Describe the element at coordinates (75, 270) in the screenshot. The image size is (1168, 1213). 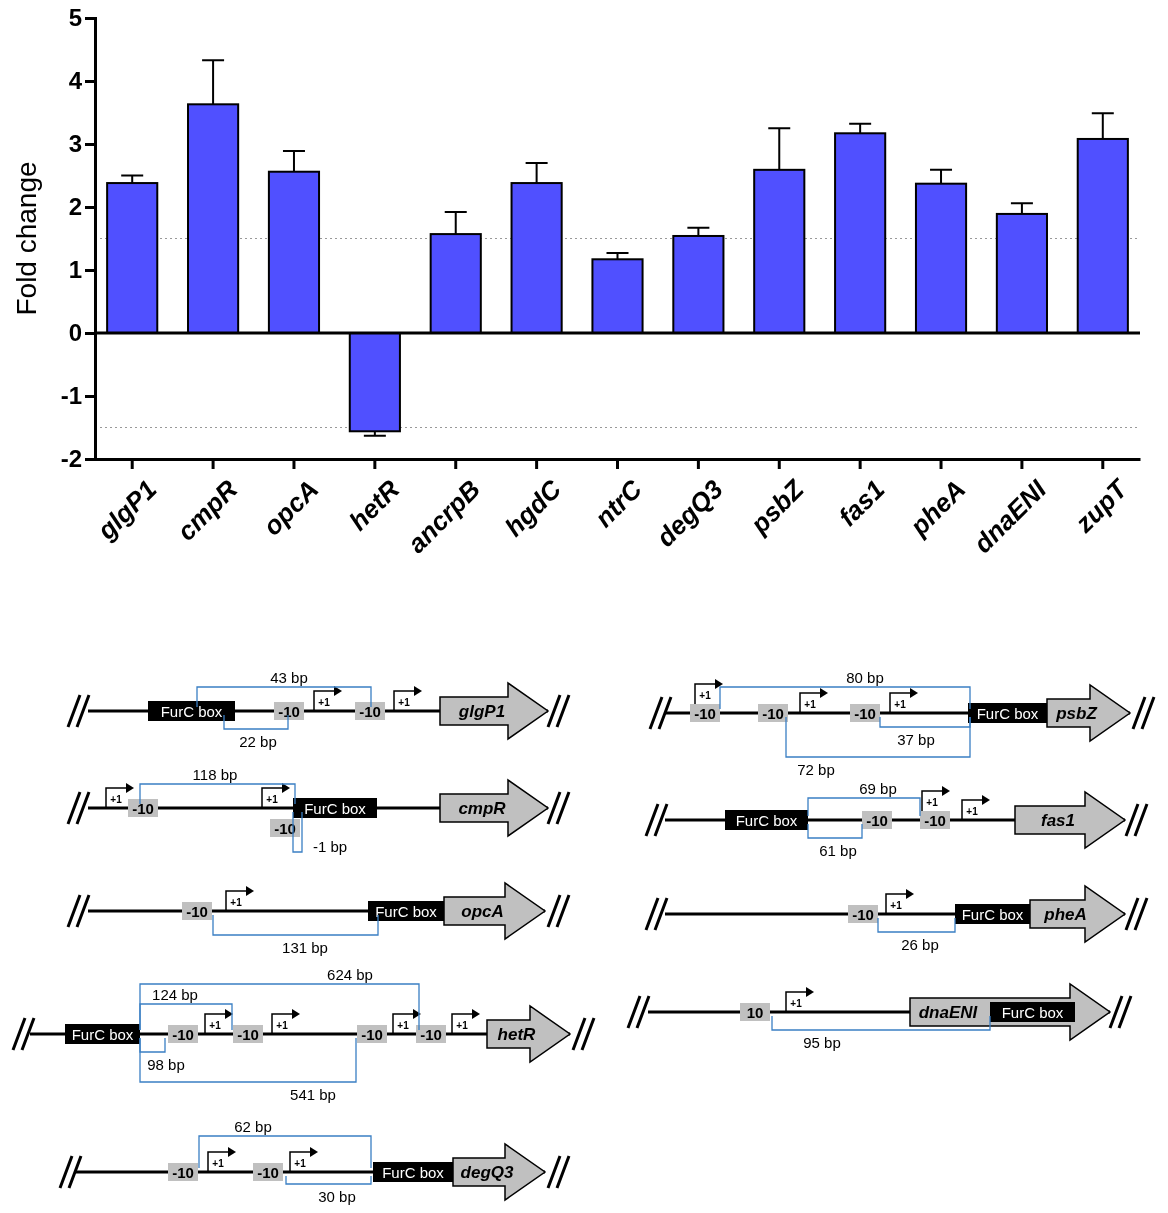
I see `y-tick-label: 1` at that location.